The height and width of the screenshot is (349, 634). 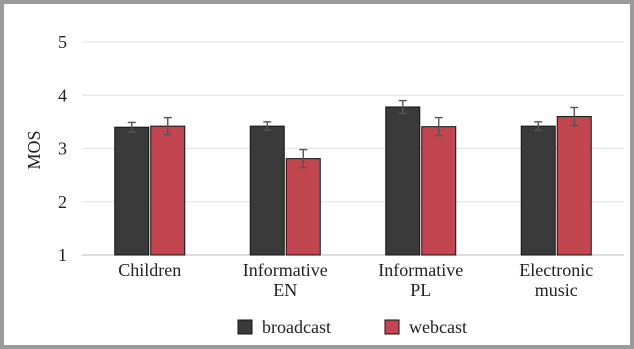 I want to click on category-label: Informative PL, so click(x=420, y=280).